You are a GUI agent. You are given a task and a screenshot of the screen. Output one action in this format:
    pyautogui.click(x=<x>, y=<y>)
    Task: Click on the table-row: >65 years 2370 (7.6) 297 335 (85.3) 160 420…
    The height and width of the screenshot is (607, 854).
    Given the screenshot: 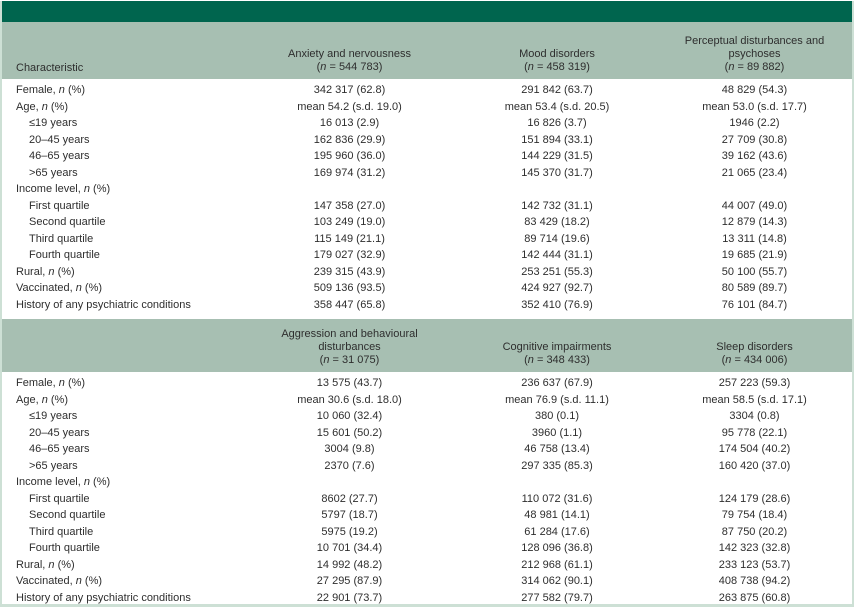 What is the action you would take?
    pyautogui.click(x=427, y=466)
    